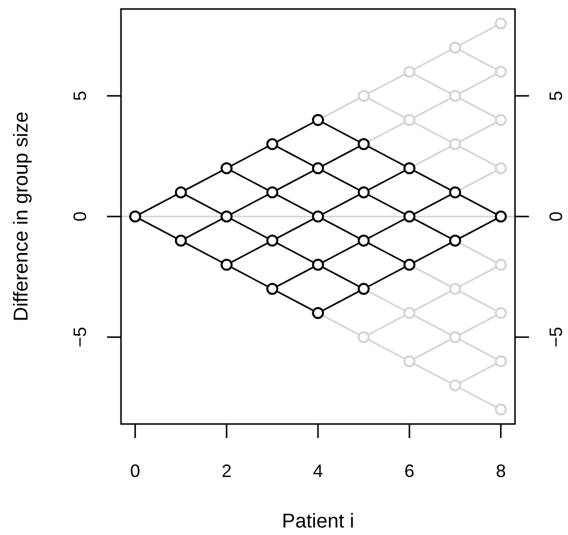 This screenshot has width=568, height=535. I want to click on x-tick-label: 6, so click(409, 470).